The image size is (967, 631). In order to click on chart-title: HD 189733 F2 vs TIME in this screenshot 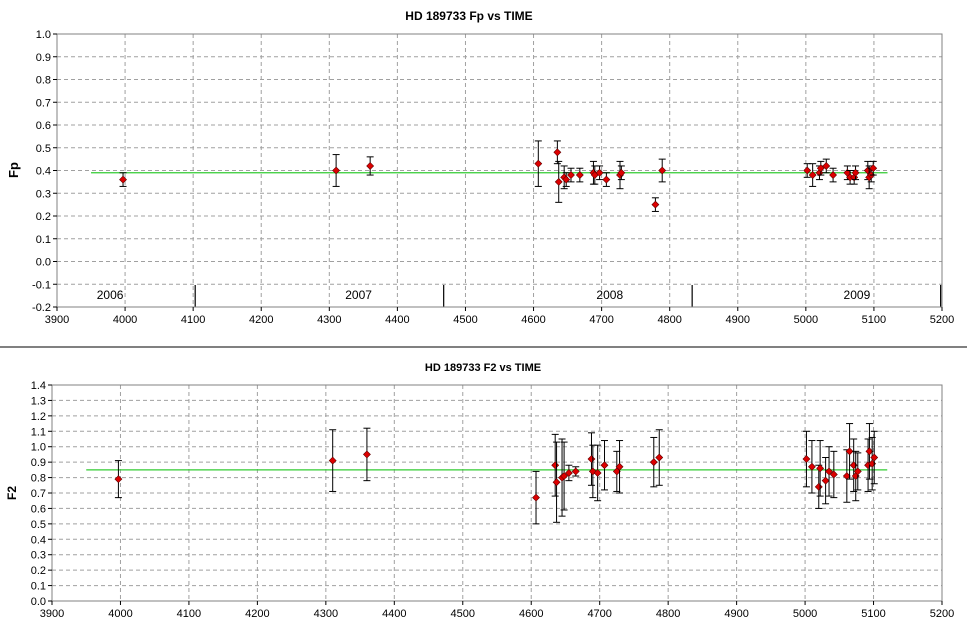, I will do `click(483, 368)`.